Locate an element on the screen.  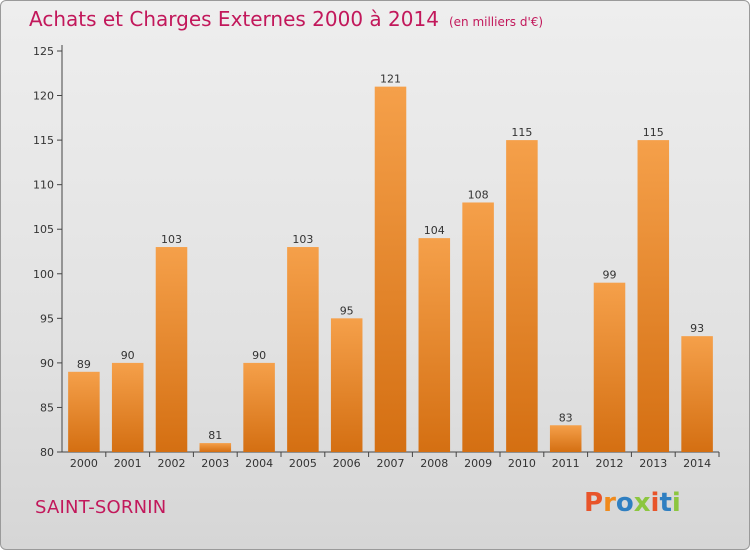
bar-2011 is located at coordinates (565, 438).